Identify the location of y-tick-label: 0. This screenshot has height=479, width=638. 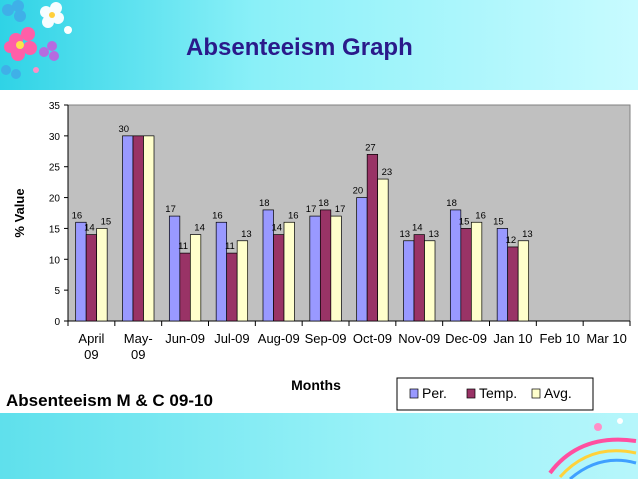
(57, 322).